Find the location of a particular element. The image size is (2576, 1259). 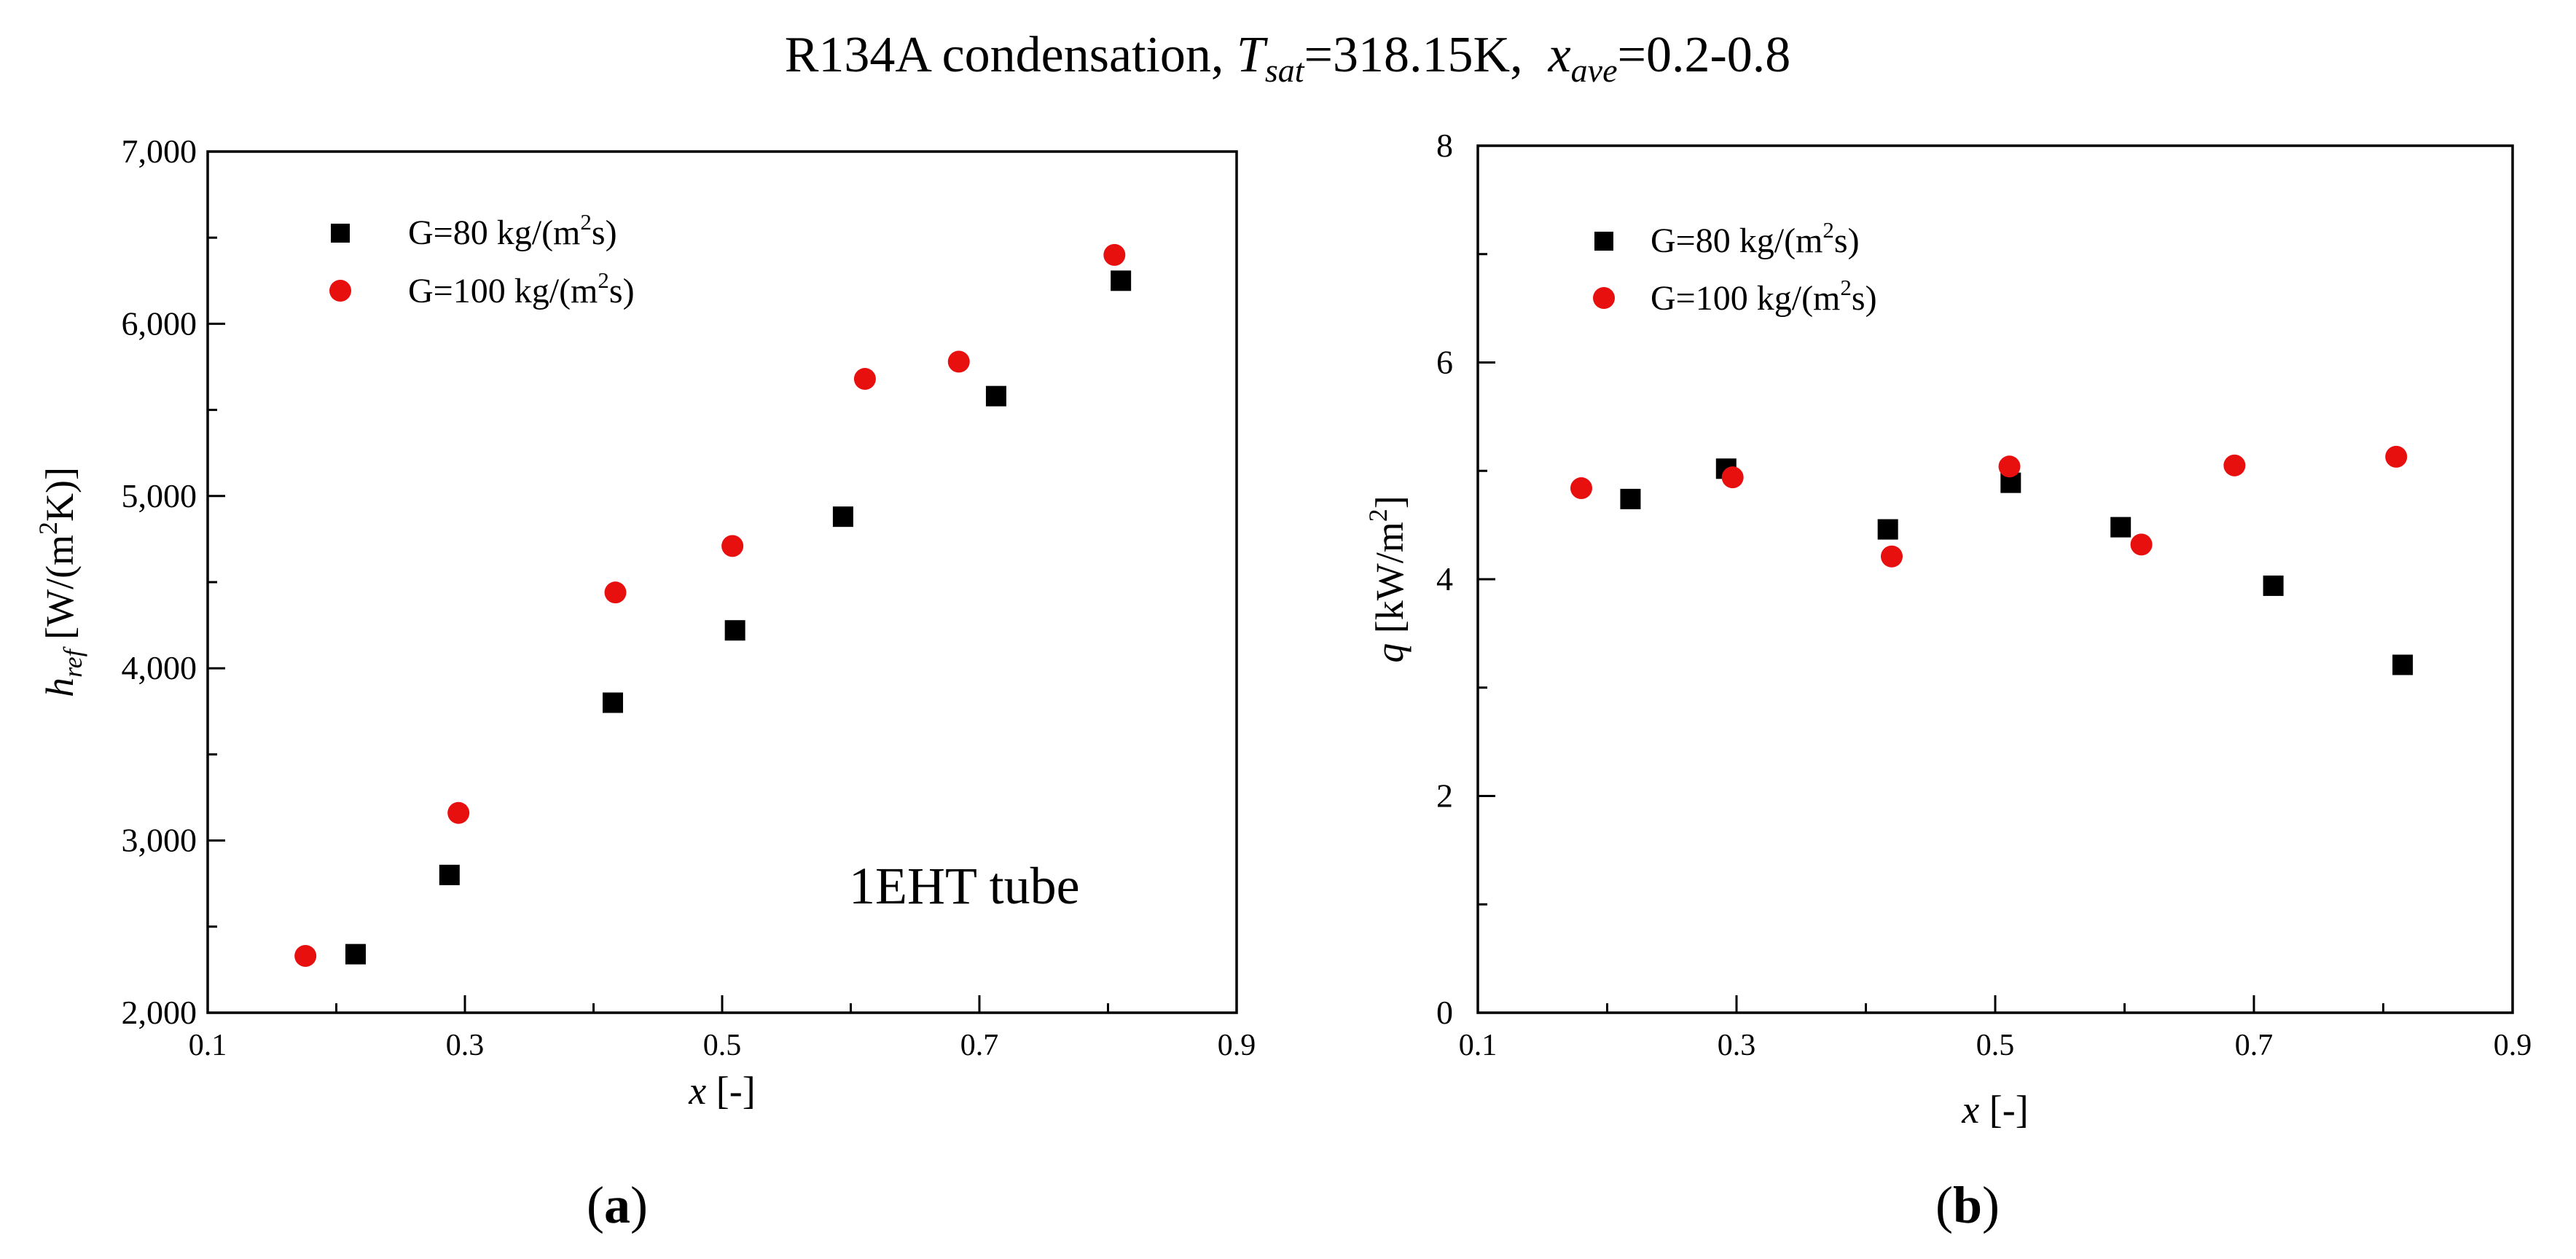

panel-a-y-tick-label: 7,000 is located at coordinates (159, 151).